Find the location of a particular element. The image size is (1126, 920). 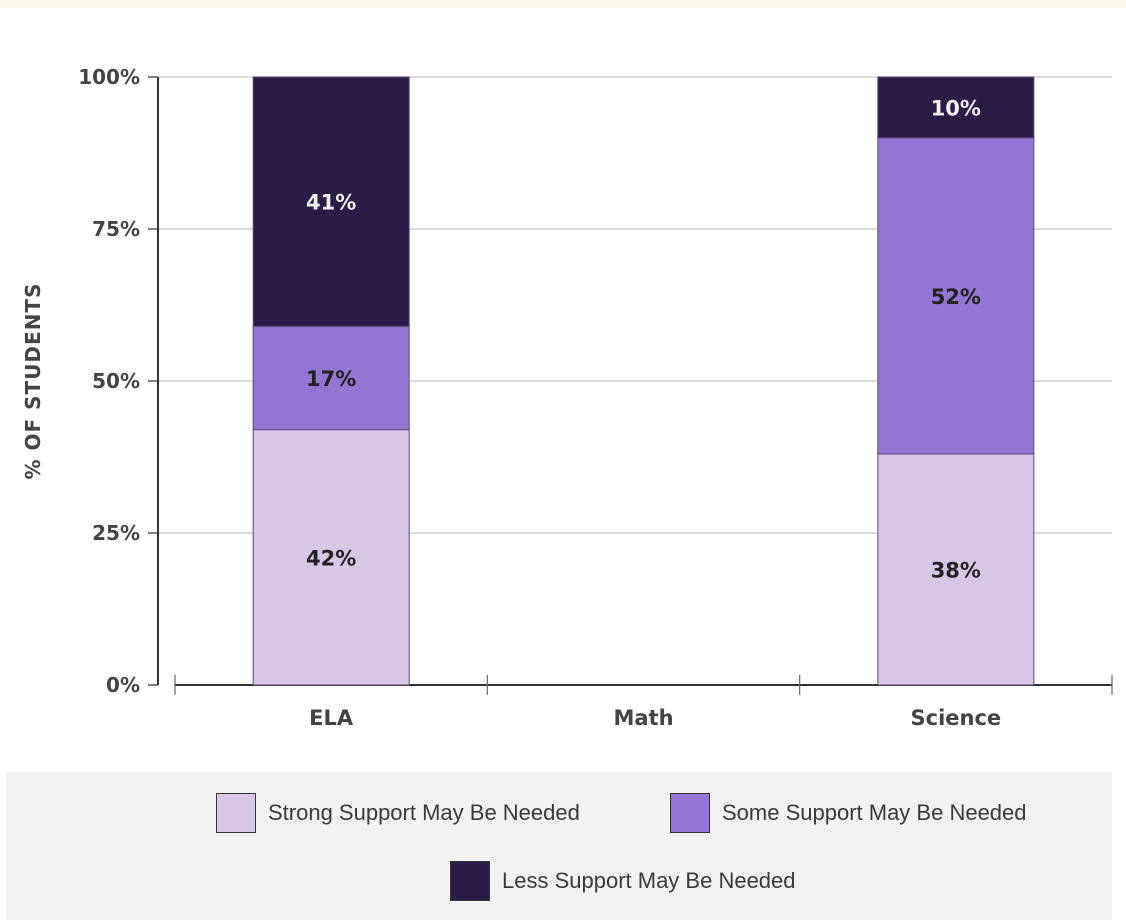

data-label: 17% is located at coordinates (331, 379).